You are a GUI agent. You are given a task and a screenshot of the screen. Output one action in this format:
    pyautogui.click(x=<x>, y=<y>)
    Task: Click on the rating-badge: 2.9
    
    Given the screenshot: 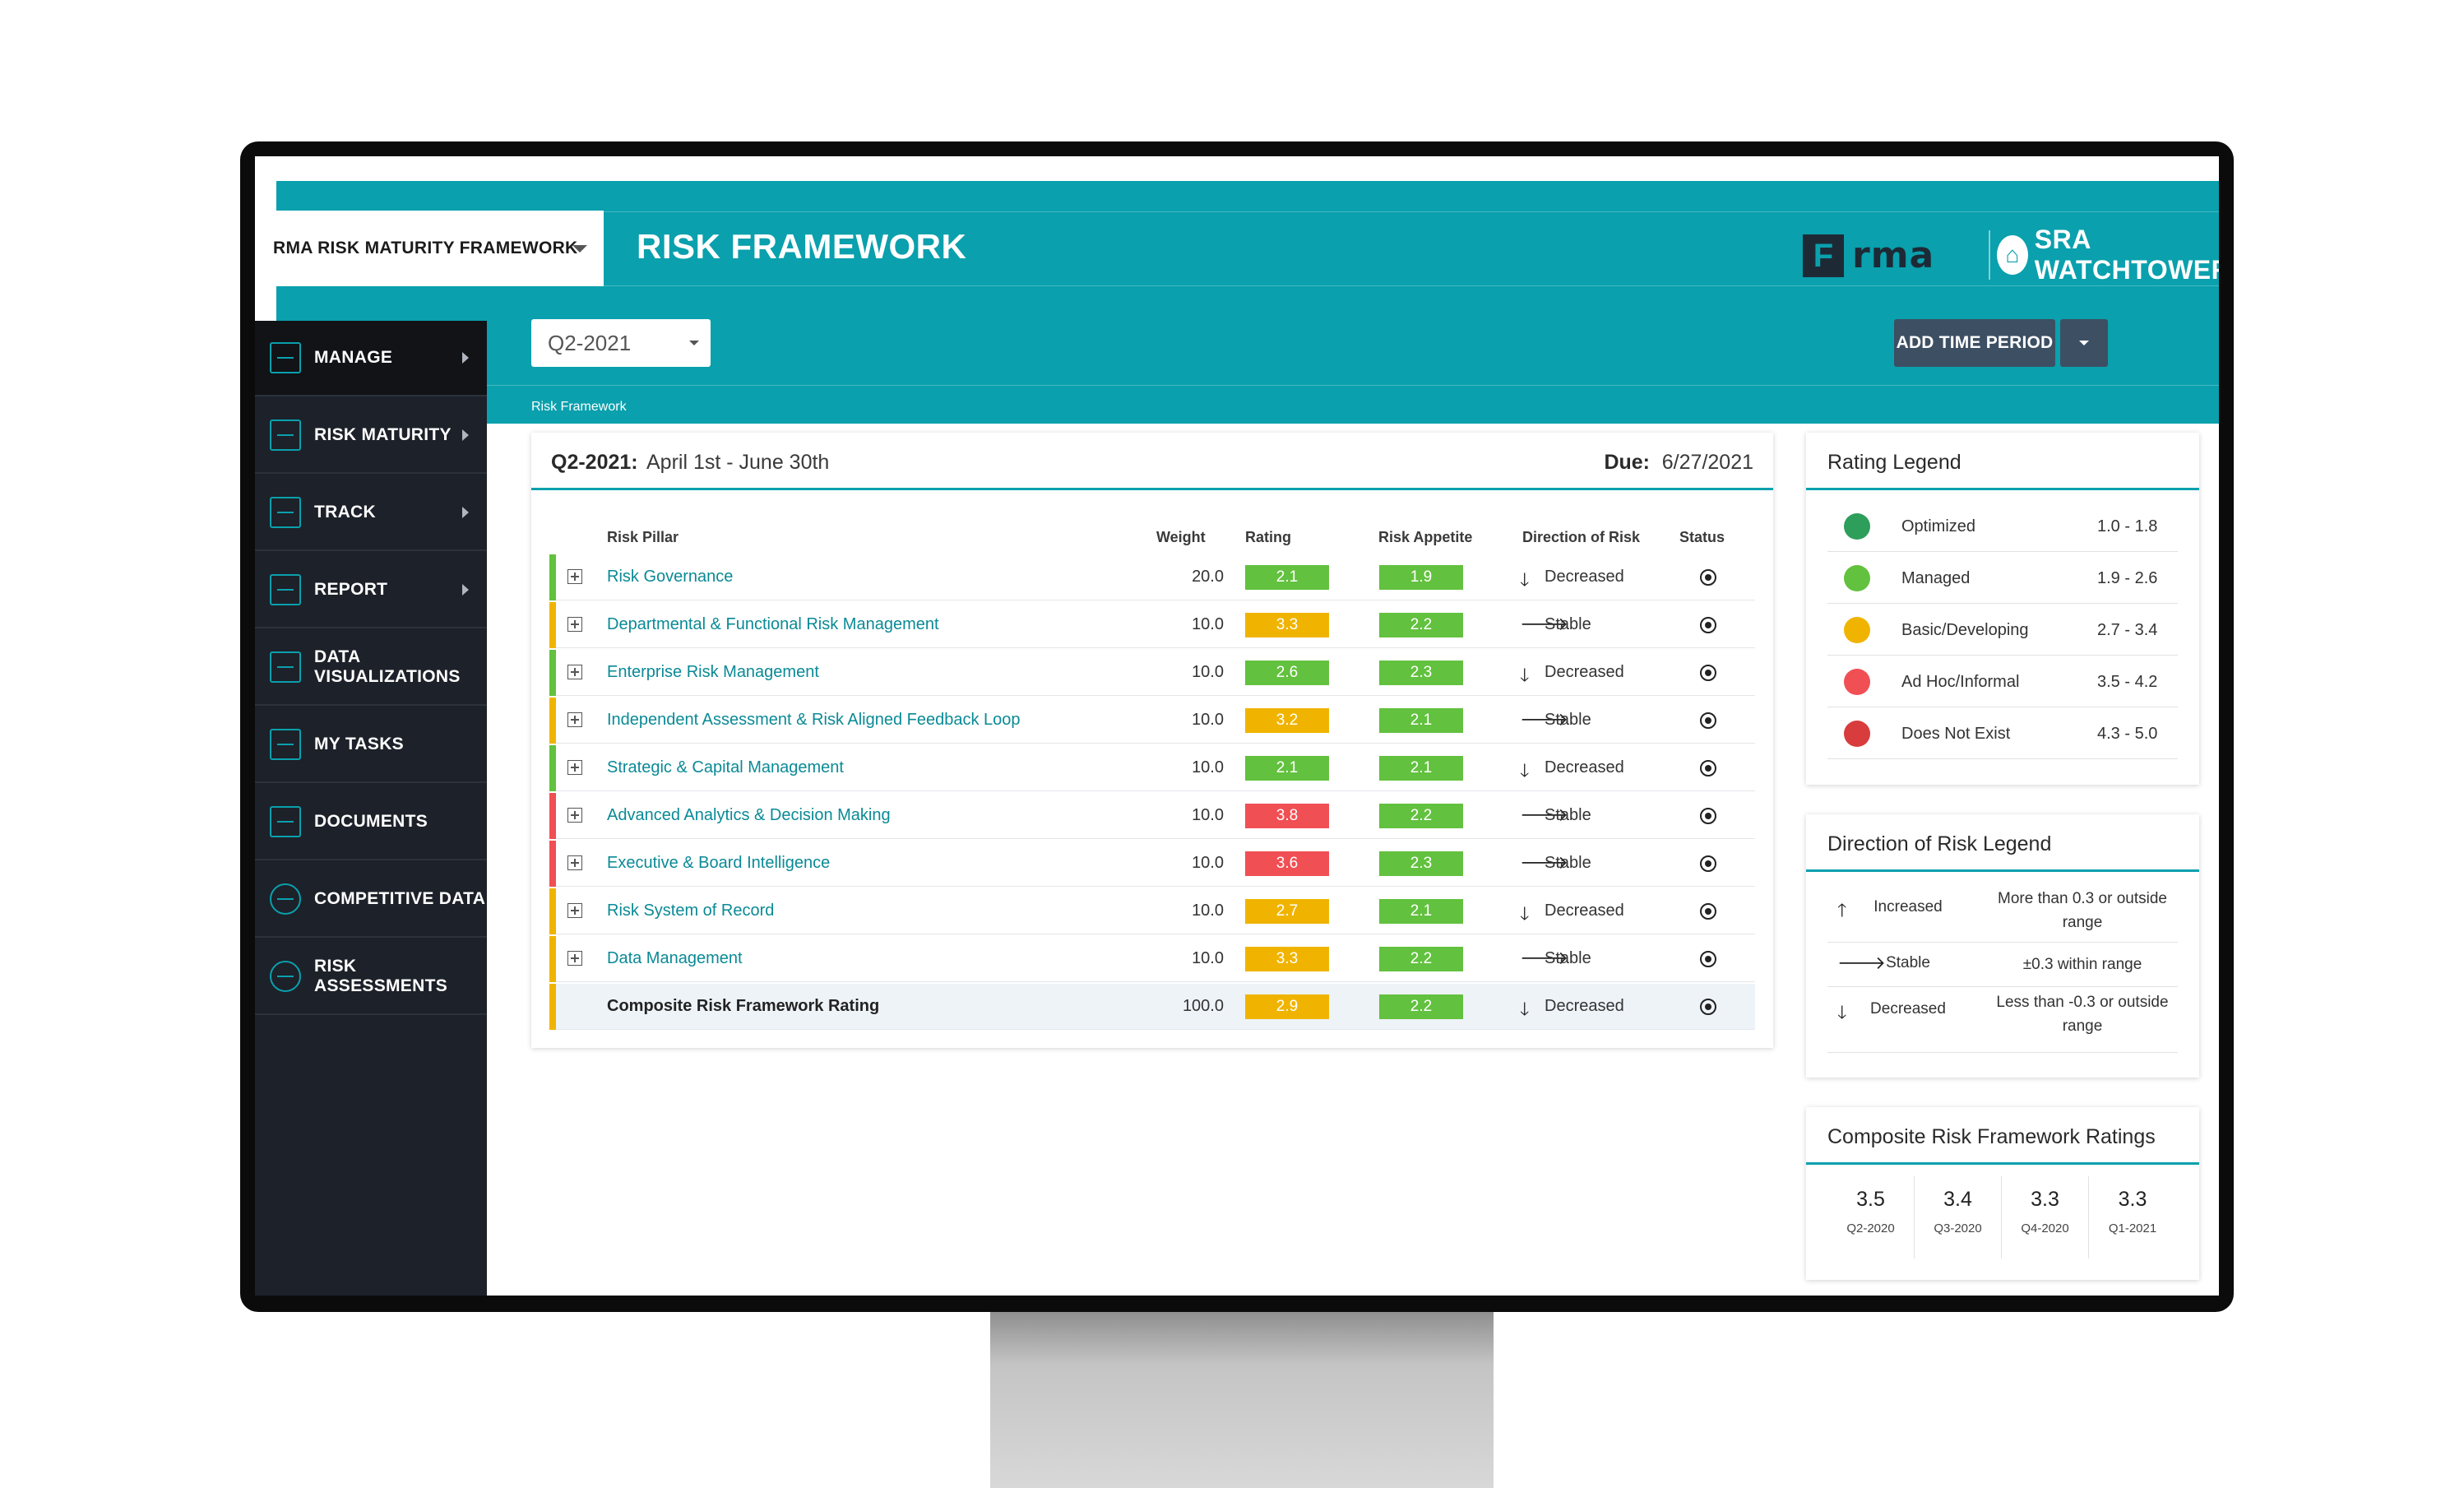 What is the action you would take?
    pyautogui.click(x=1287, y=1007)
    